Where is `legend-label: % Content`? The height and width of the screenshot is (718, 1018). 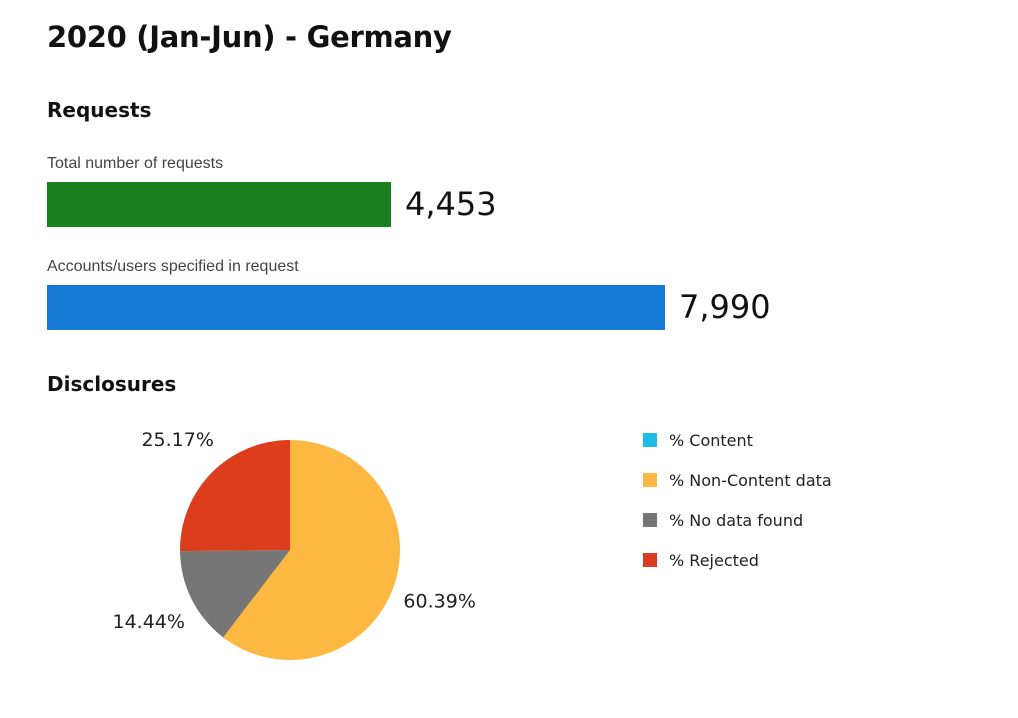 legend-label: % Content is located at coordinates (711, 440).